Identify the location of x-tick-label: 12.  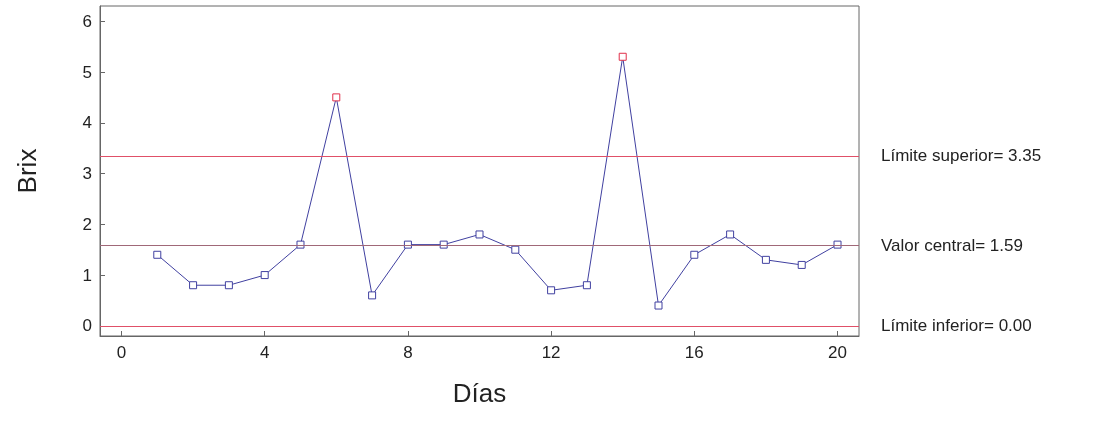
(551, 352).